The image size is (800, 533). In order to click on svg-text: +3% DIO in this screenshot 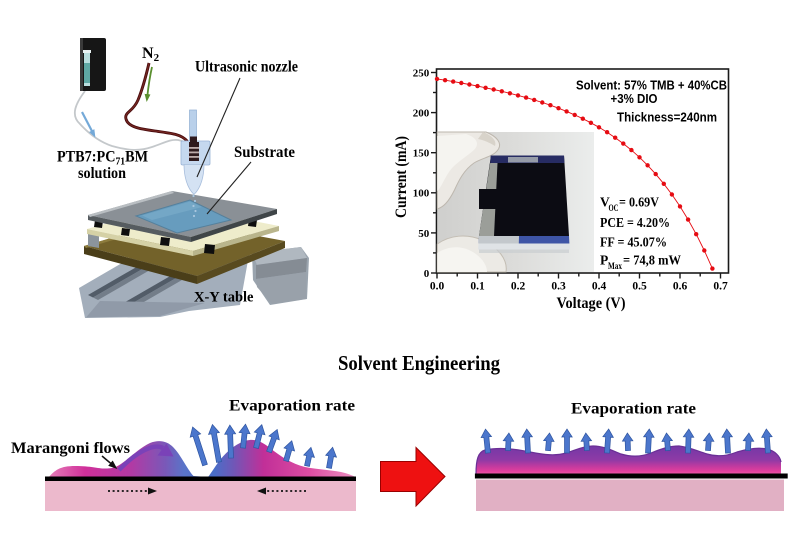, I will do `click(634, 98)`.